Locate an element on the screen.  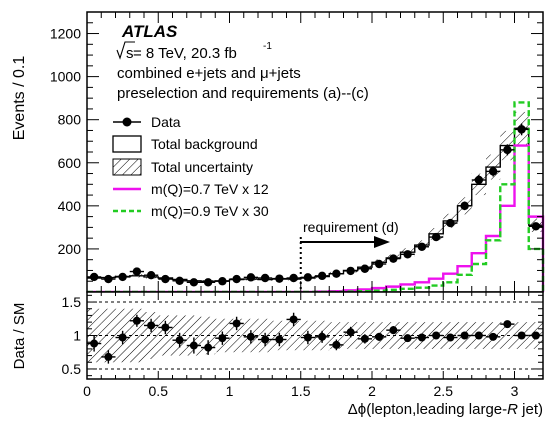
ratio-y-axis-title: Data / SM is located at coordinates (19, 336).